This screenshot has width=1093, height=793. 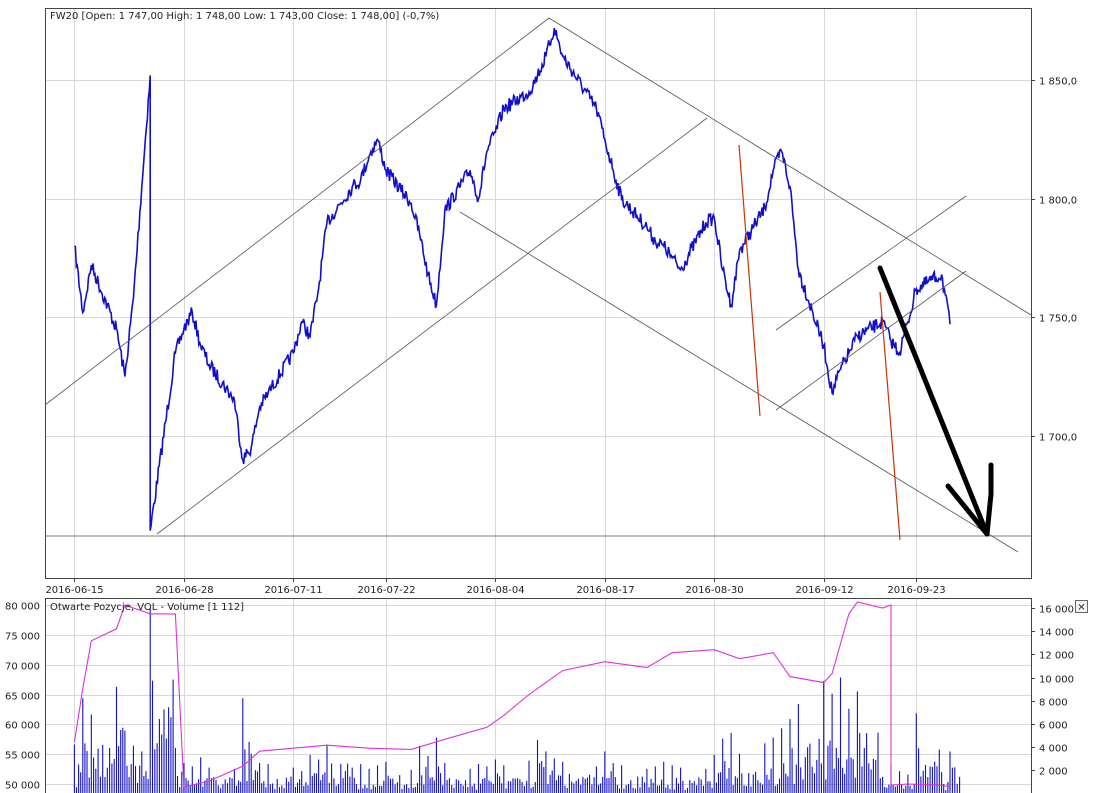 I want to click on volume-right-y-tick-label: 8 000, so click(x=1053, y=703).